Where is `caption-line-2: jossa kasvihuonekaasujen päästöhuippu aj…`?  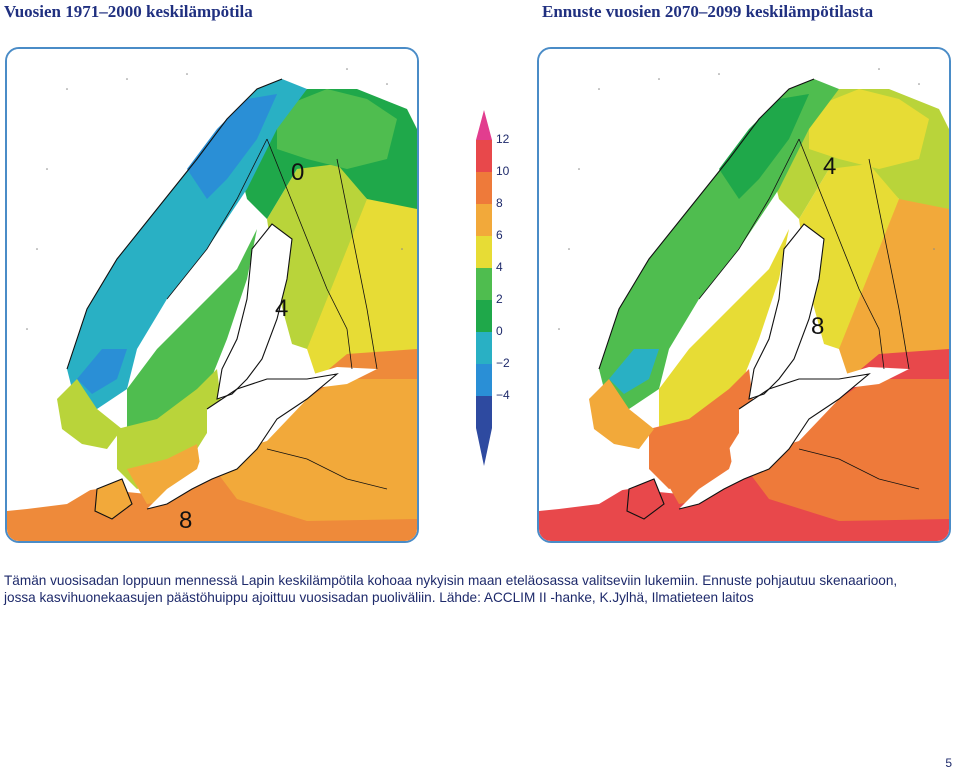
caption-line-2: jossa kasvihuonekaasujen päästöhuippu aj… is located at coordinates (379, 597).